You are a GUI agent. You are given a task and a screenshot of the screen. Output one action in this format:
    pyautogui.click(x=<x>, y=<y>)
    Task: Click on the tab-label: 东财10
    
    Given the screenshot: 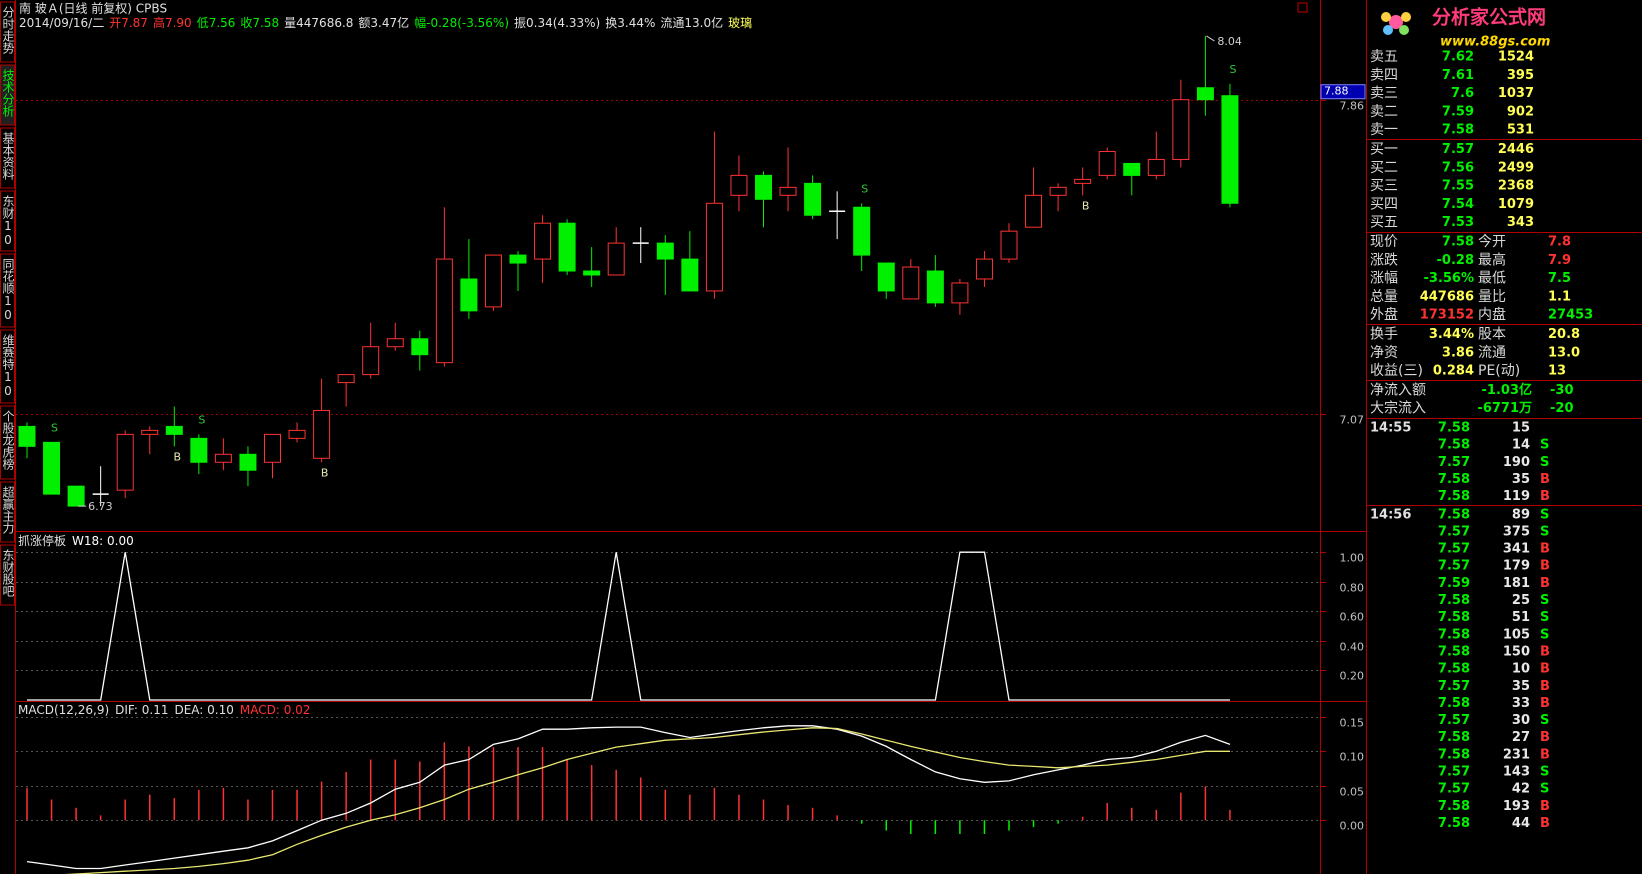 What is the action you would take?
    pyautogui.click(x=8, y=221)
    